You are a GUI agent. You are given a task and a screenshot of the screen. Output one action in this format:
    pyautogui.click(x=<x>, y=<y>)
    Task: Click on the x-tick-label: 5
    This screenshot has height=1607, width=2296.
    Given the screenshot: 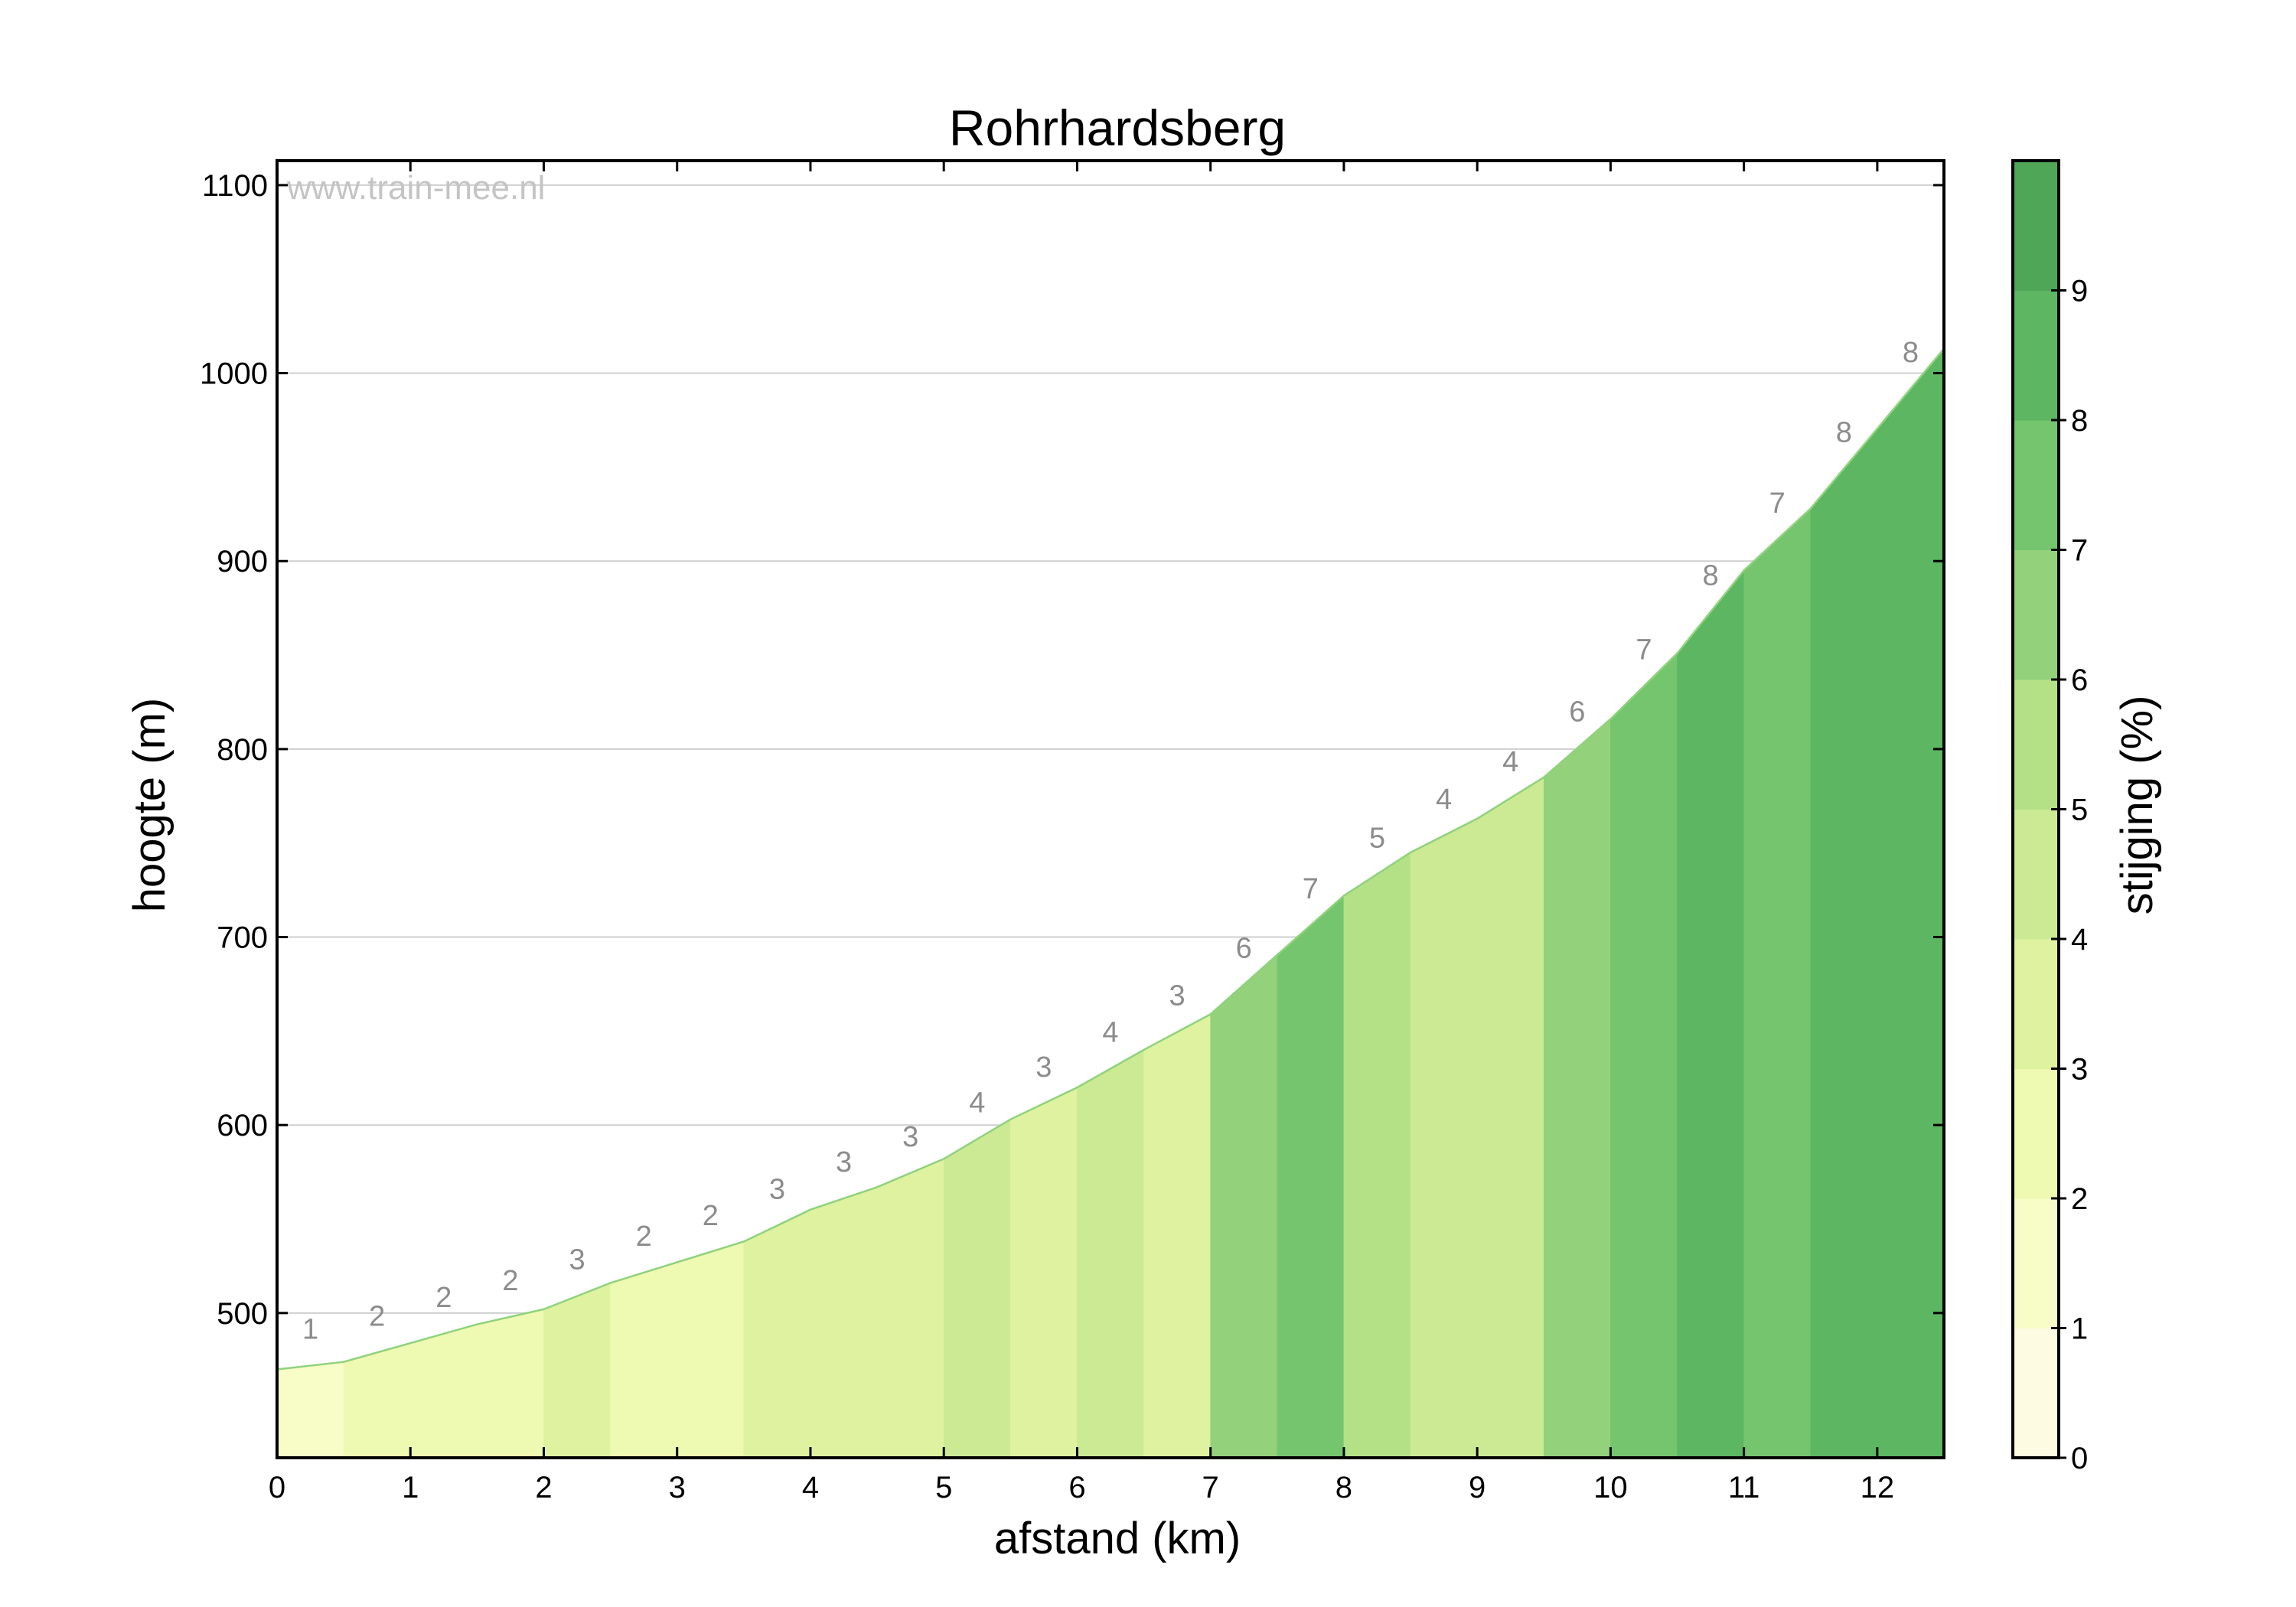 What is the action you would take?
    pyautogui.click(x=943, y=1487)
    